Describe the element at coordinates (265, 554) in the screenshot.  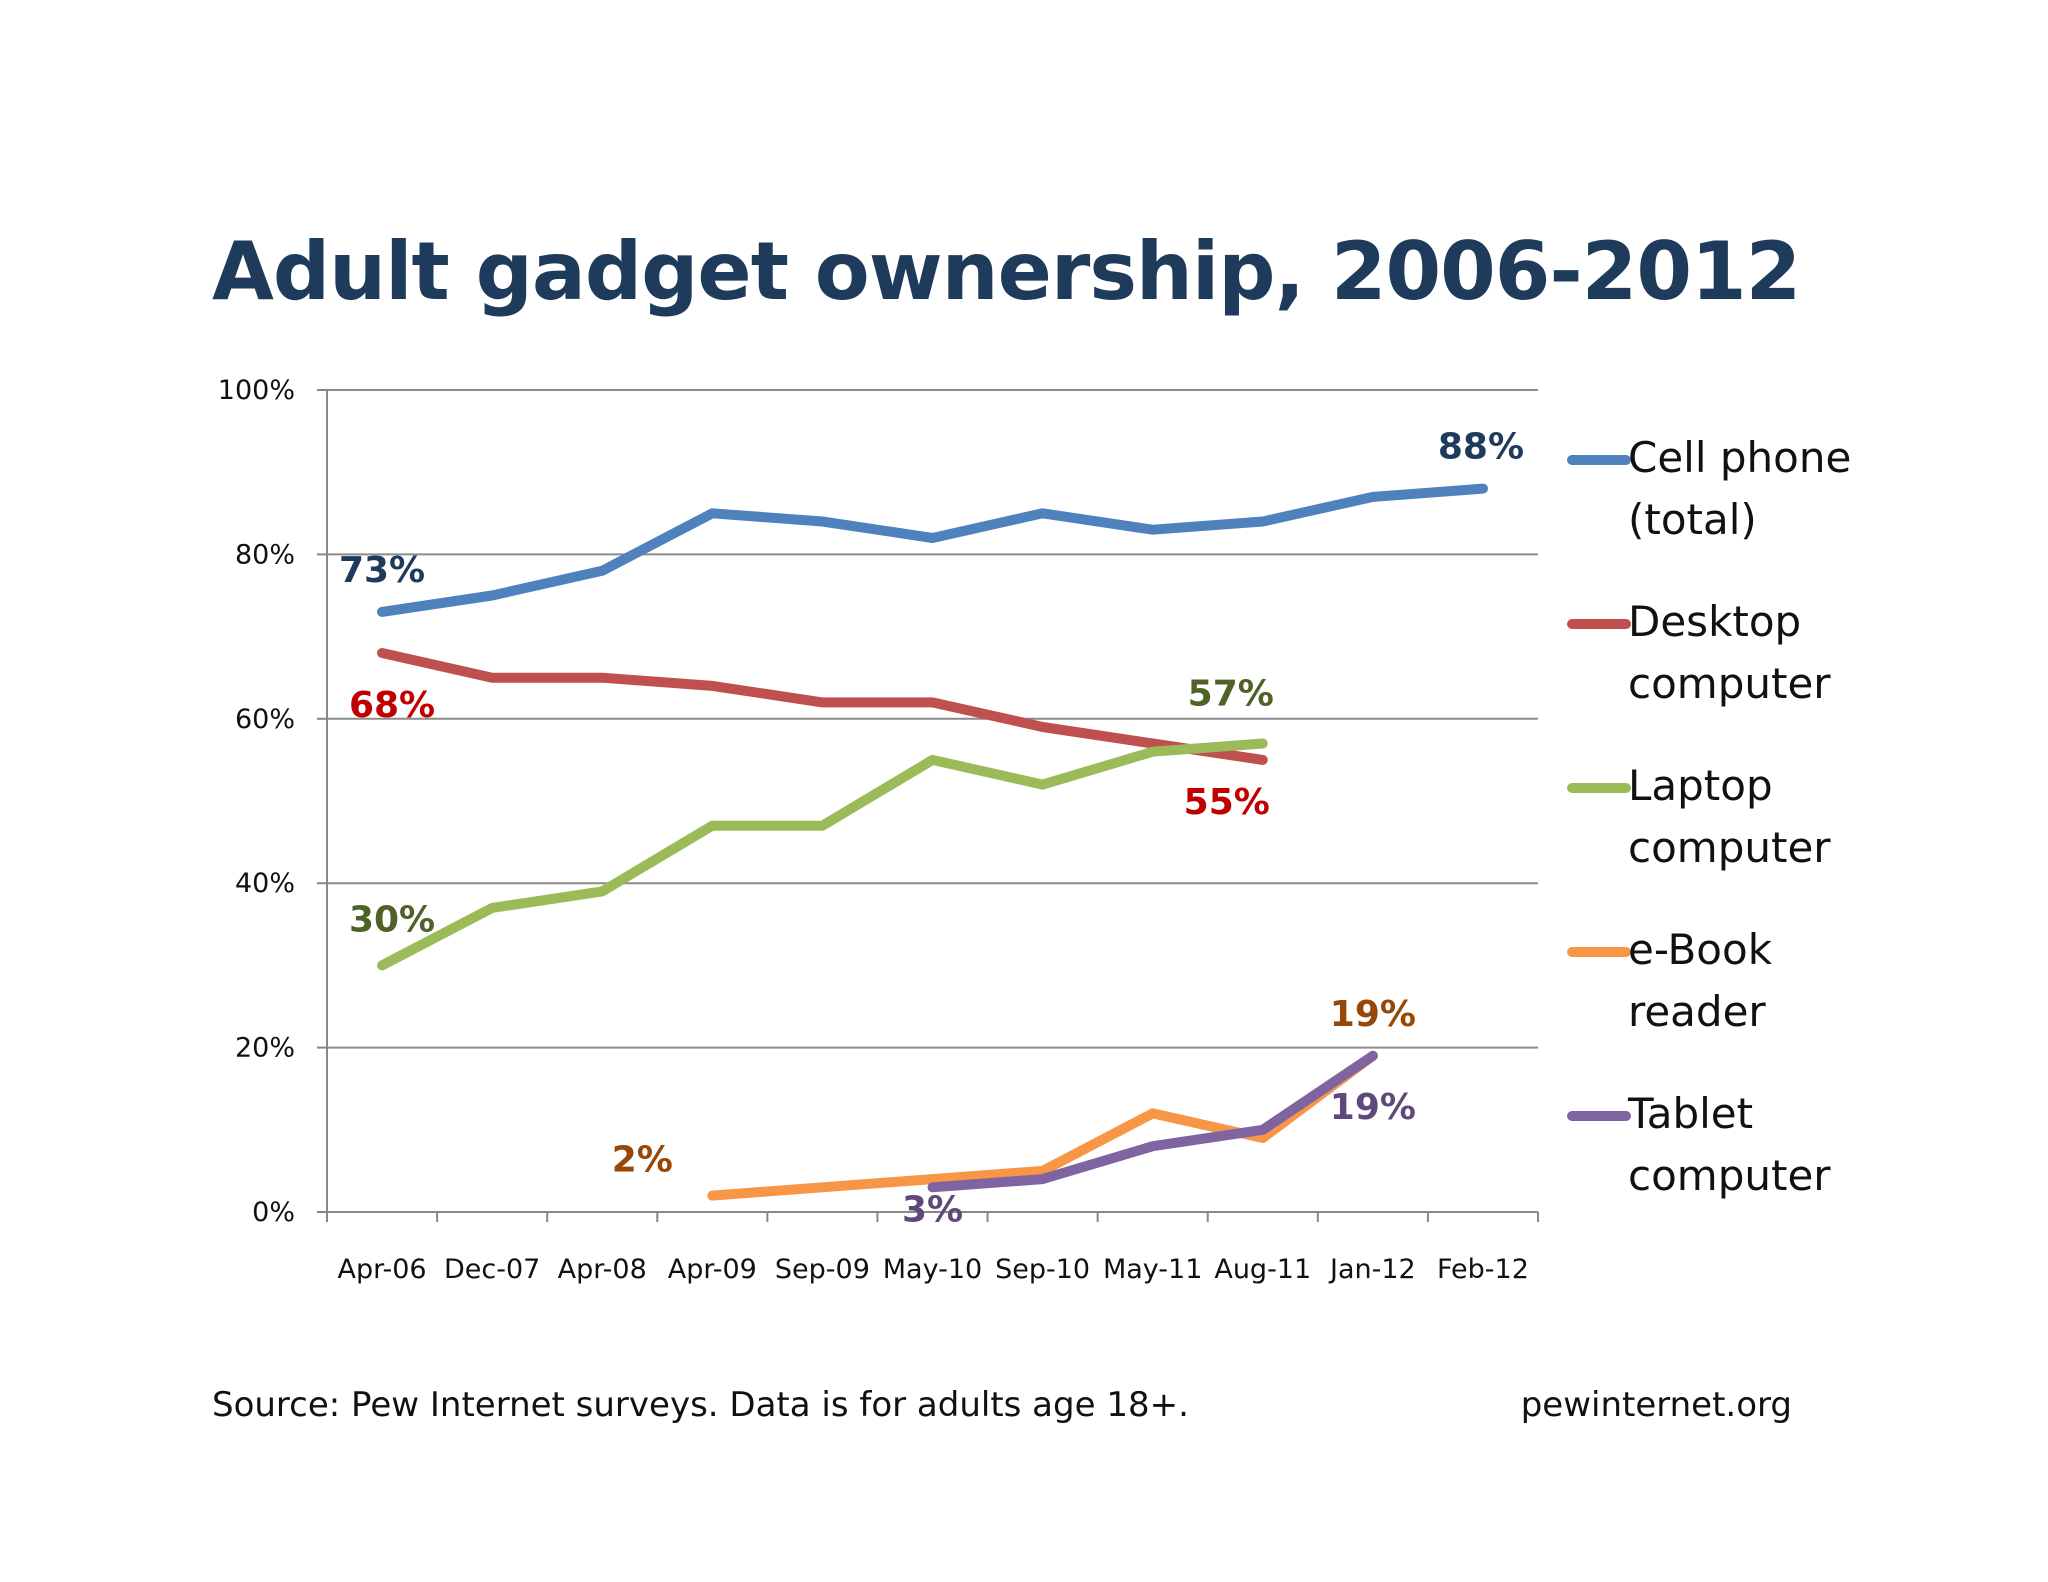
I see `y-tick-label: 80%` at that location.